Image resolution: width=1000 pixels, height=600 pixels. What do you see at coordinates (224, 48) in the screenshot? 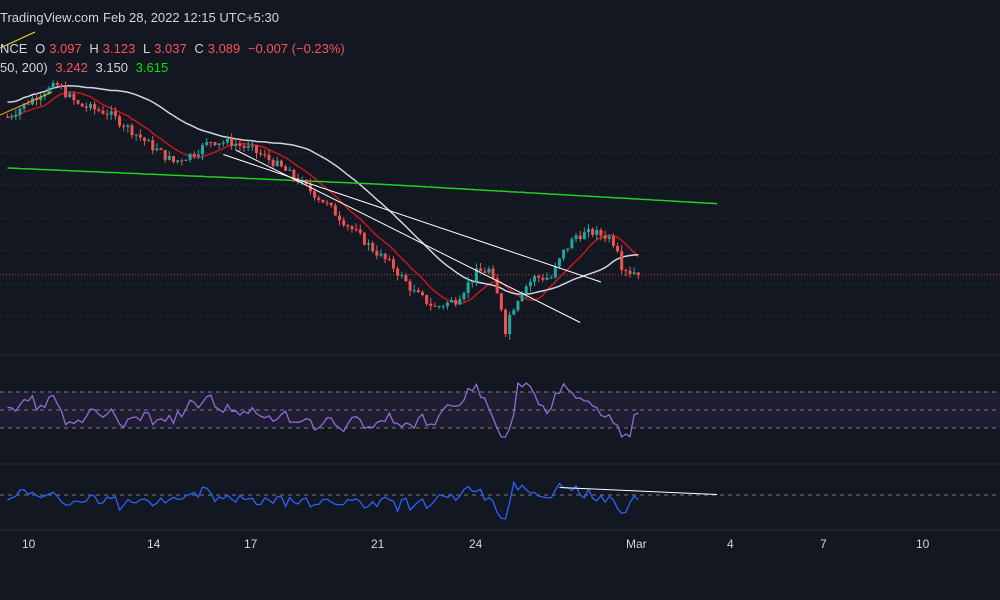
I see `close-value: 3.089` at bounding box center [224, 48].